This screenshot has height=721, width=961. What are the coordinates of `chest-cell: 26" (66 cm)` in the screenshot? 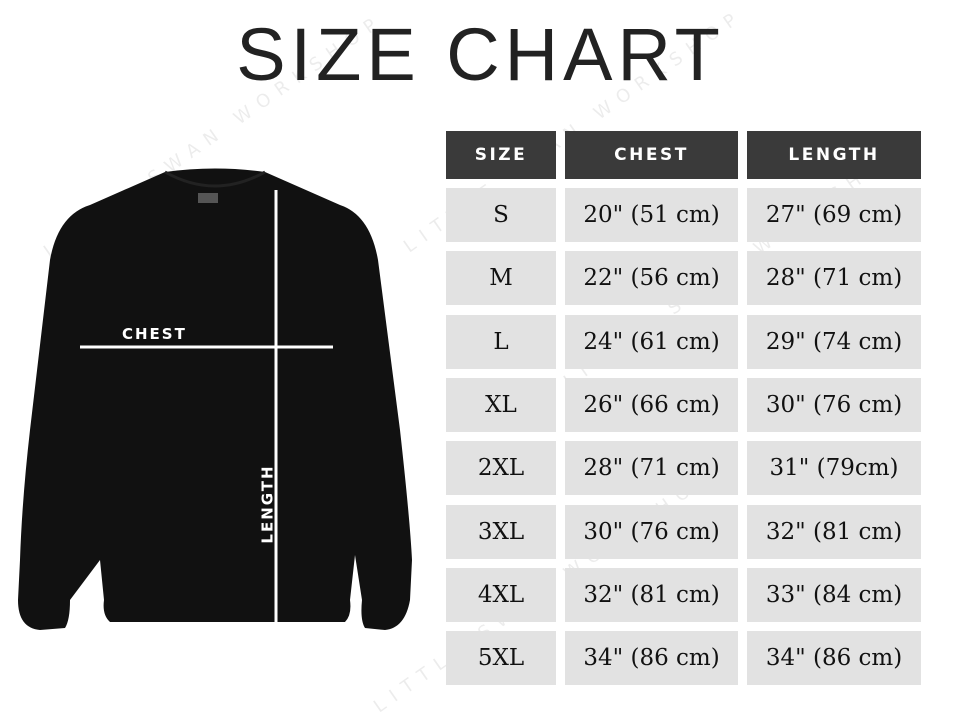 It's located at (651, 404).